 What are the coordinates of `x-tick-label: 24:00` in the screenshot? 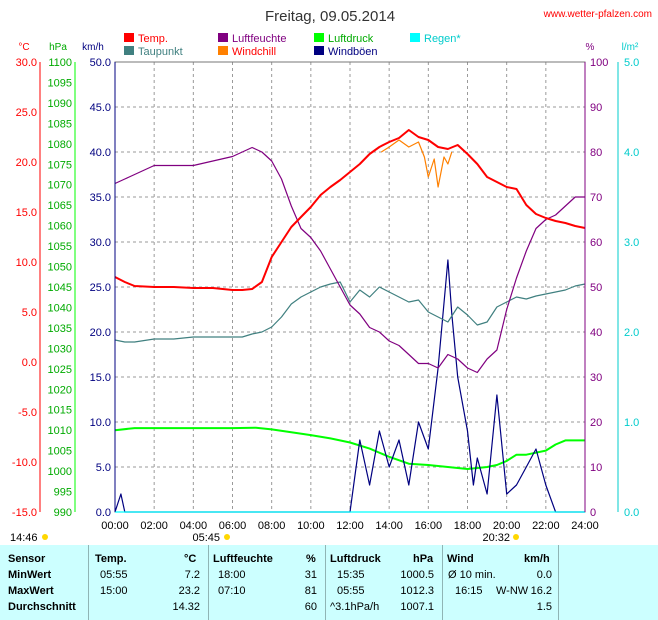 It's located at (585, 526).